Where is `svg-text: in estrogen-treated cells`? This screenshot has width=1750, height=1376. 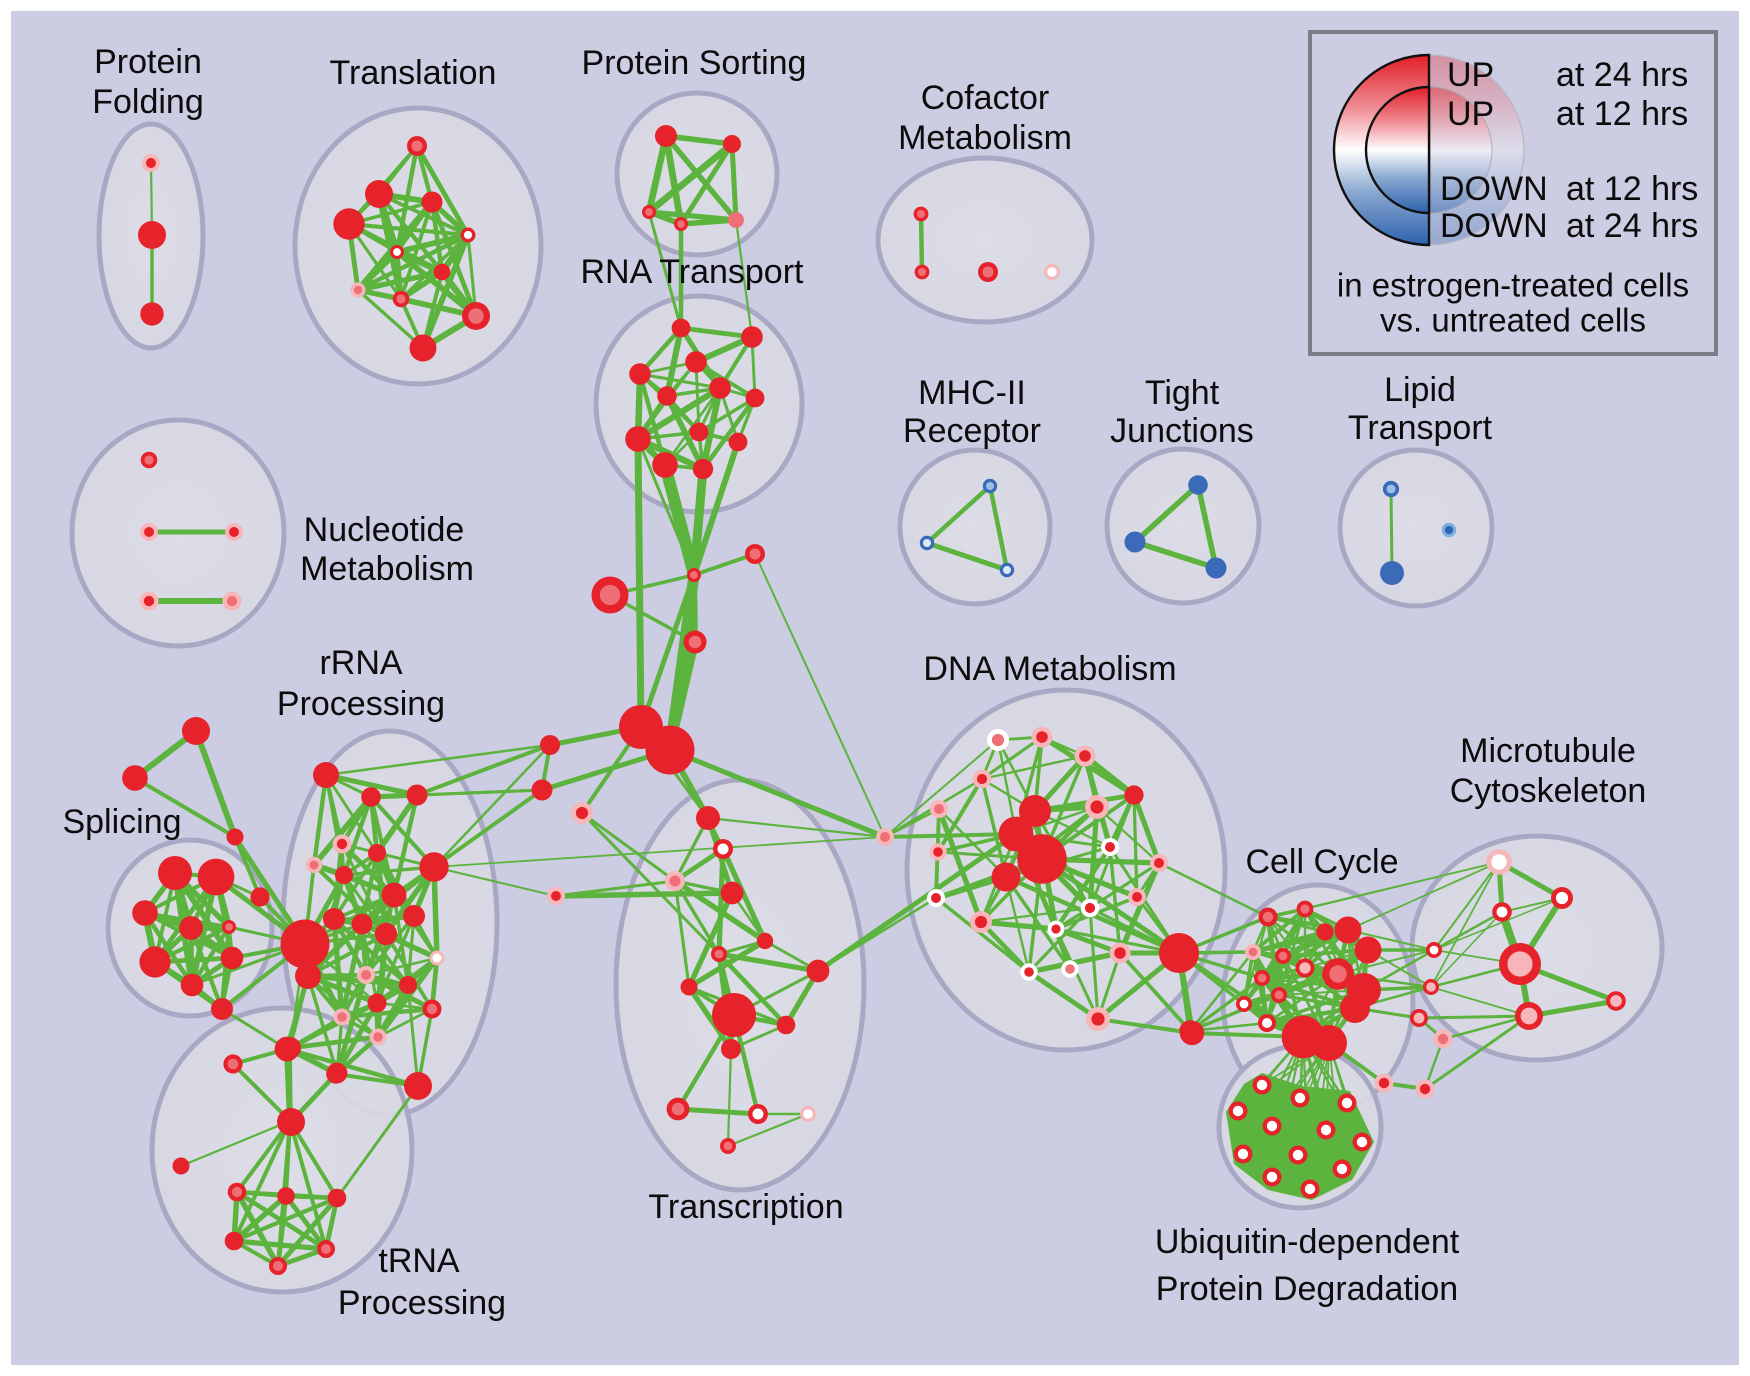
svg-text: in estrogen-treated cells is located at coordinates (1513, 285).